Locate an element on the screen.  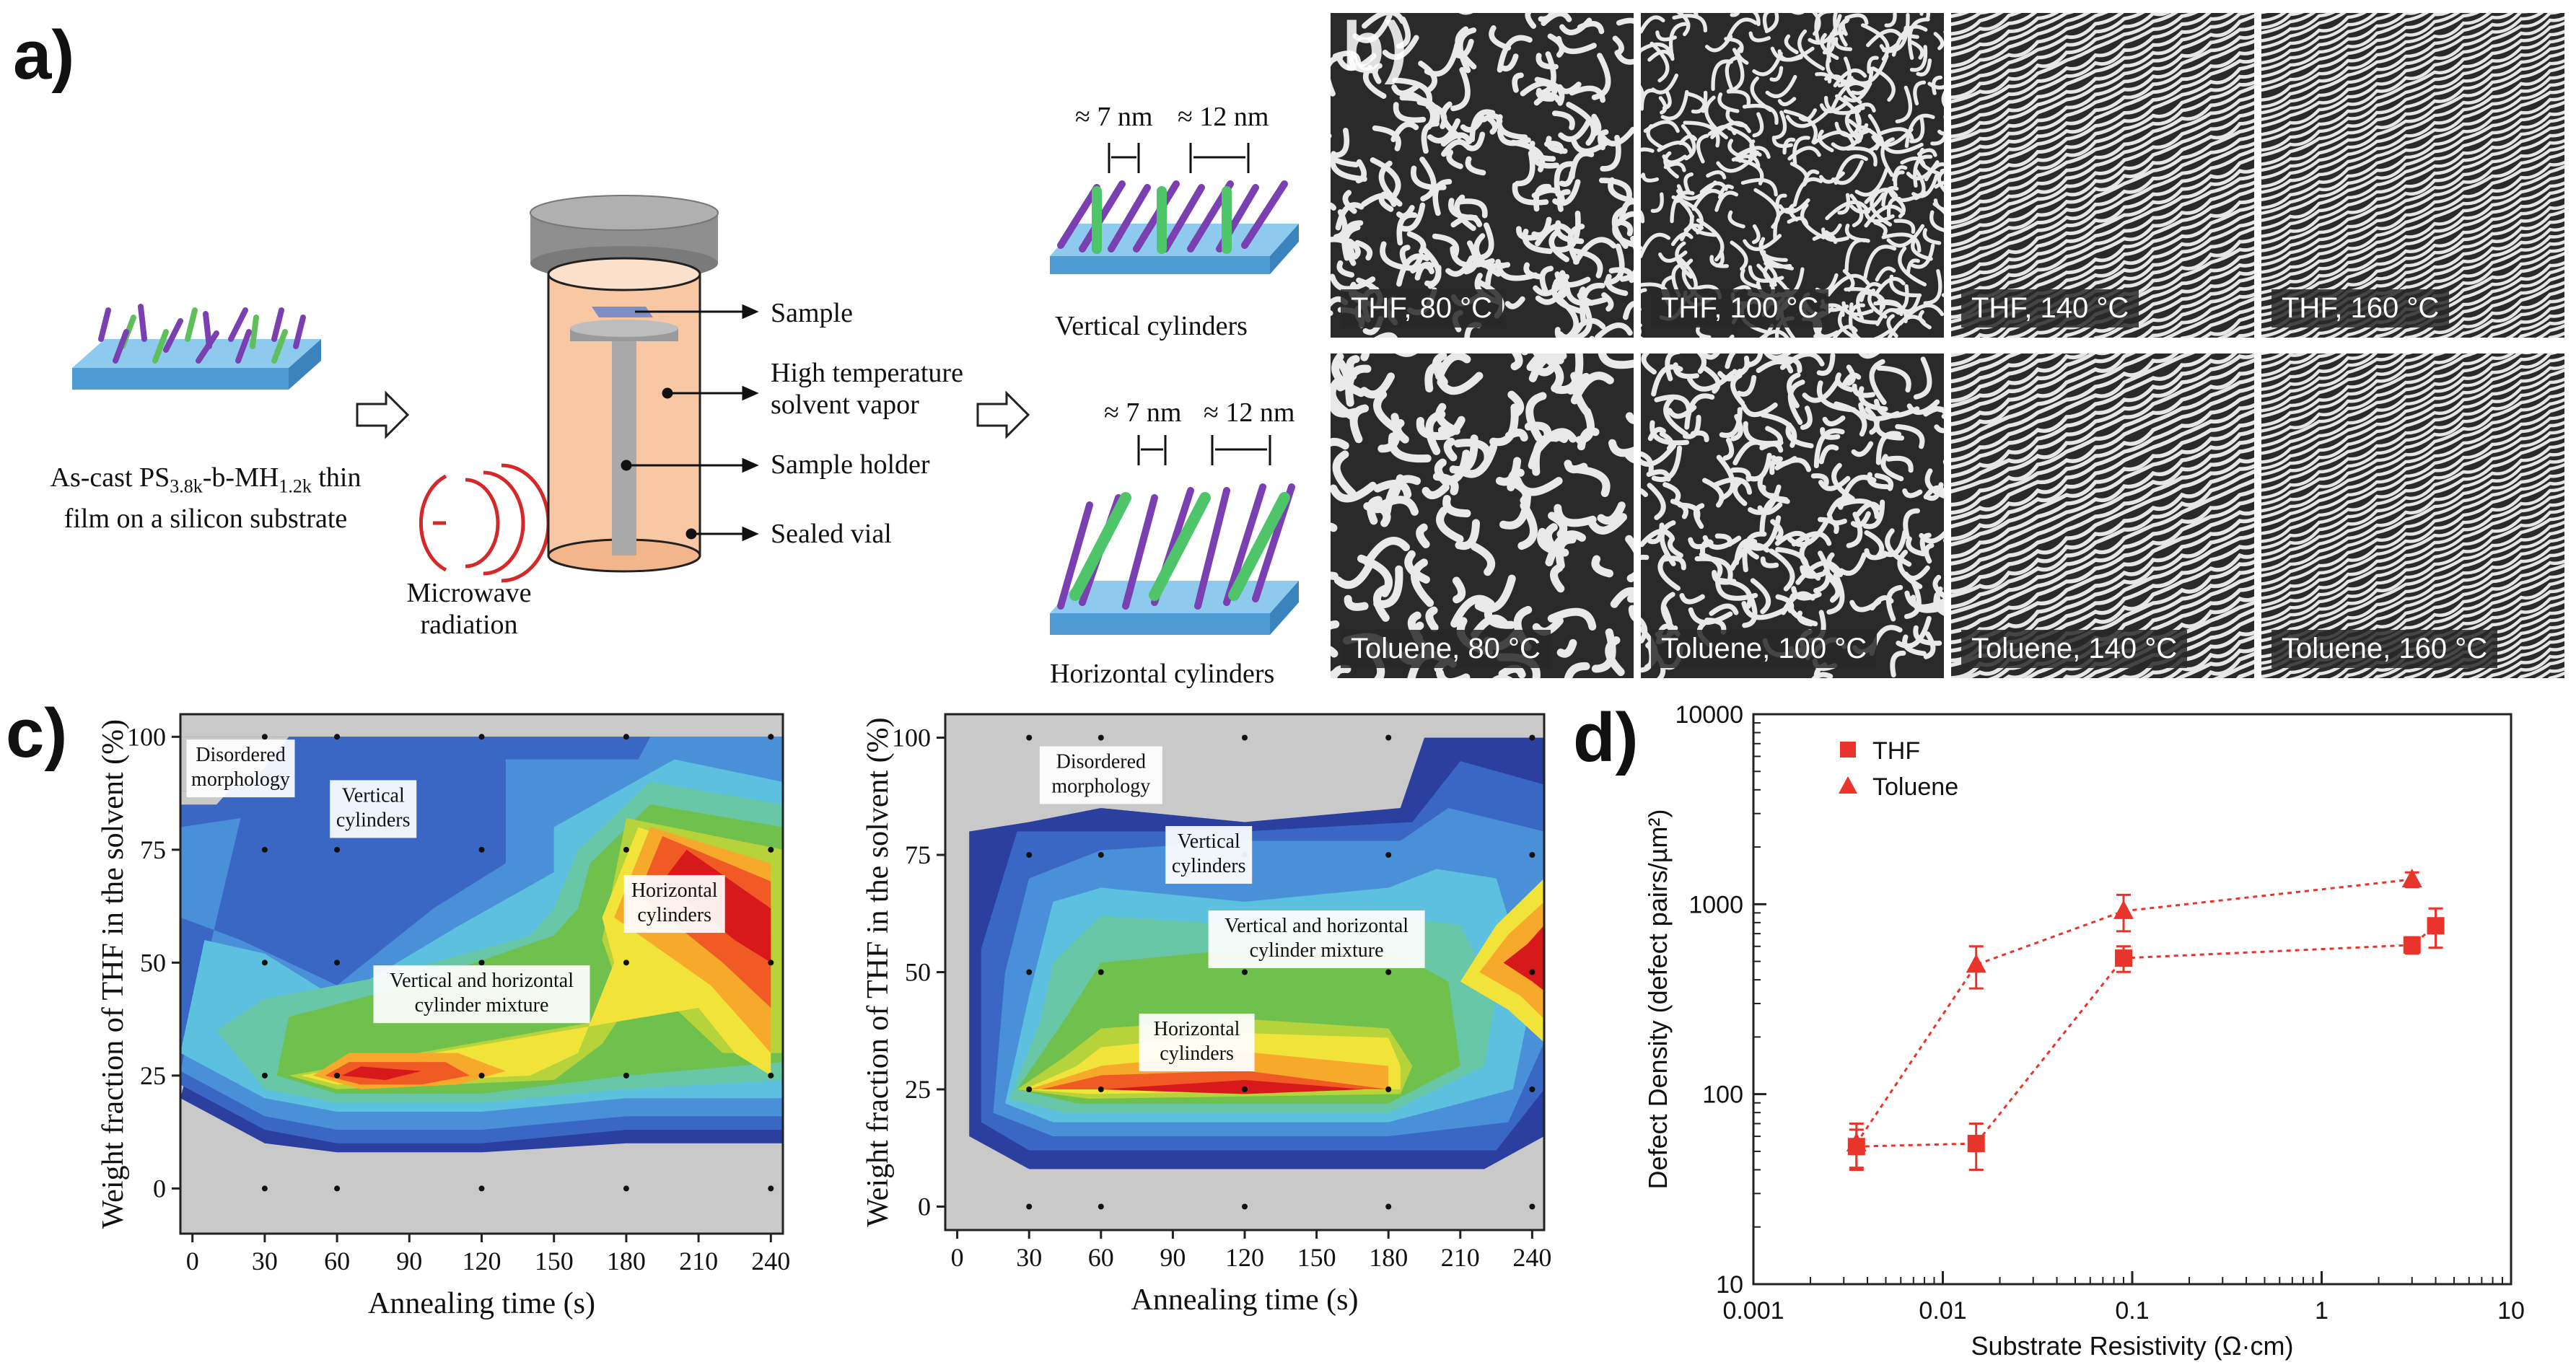
sem-image-label: Toluene, 140 °C is located at coordinates (2074, 649).